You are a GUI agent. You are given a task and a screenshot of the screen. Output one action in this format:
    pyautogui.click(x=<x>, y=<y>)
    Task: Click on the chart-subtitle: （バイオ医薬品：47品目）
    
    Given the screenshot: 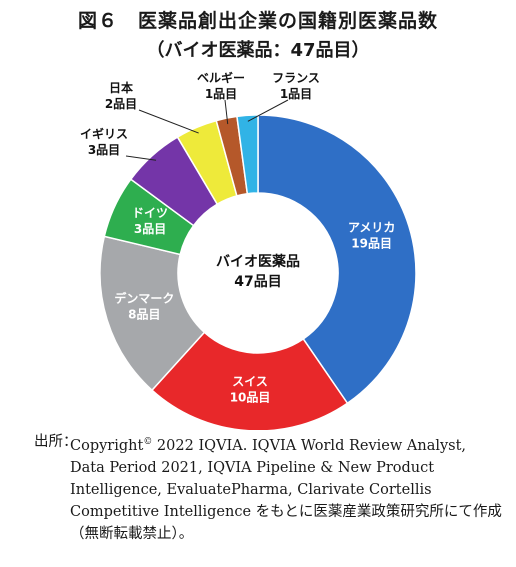 What is the action you would take?
    pyautogui.click(x=258, y=50)
    